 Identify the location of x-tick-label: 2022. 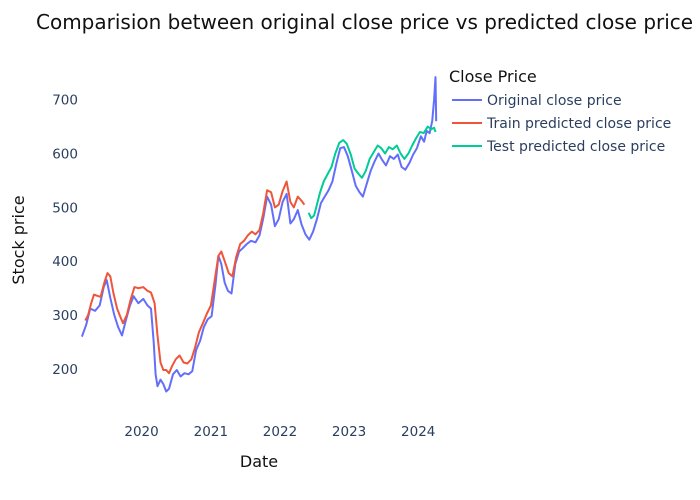
(280, 432).